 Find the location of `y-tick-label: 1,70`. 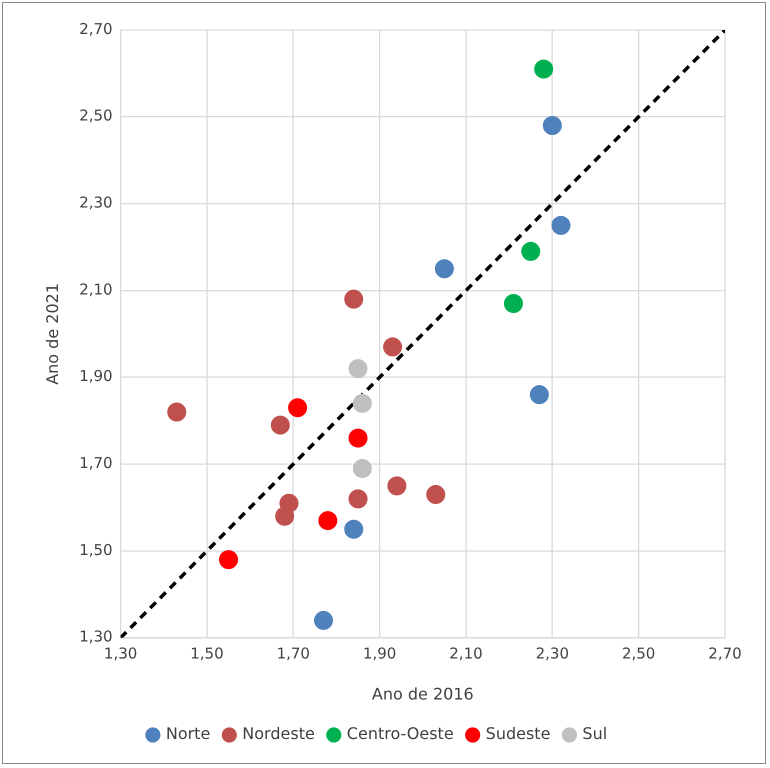

y-tick-label: 1,70 is located at coordinates (96, 463).